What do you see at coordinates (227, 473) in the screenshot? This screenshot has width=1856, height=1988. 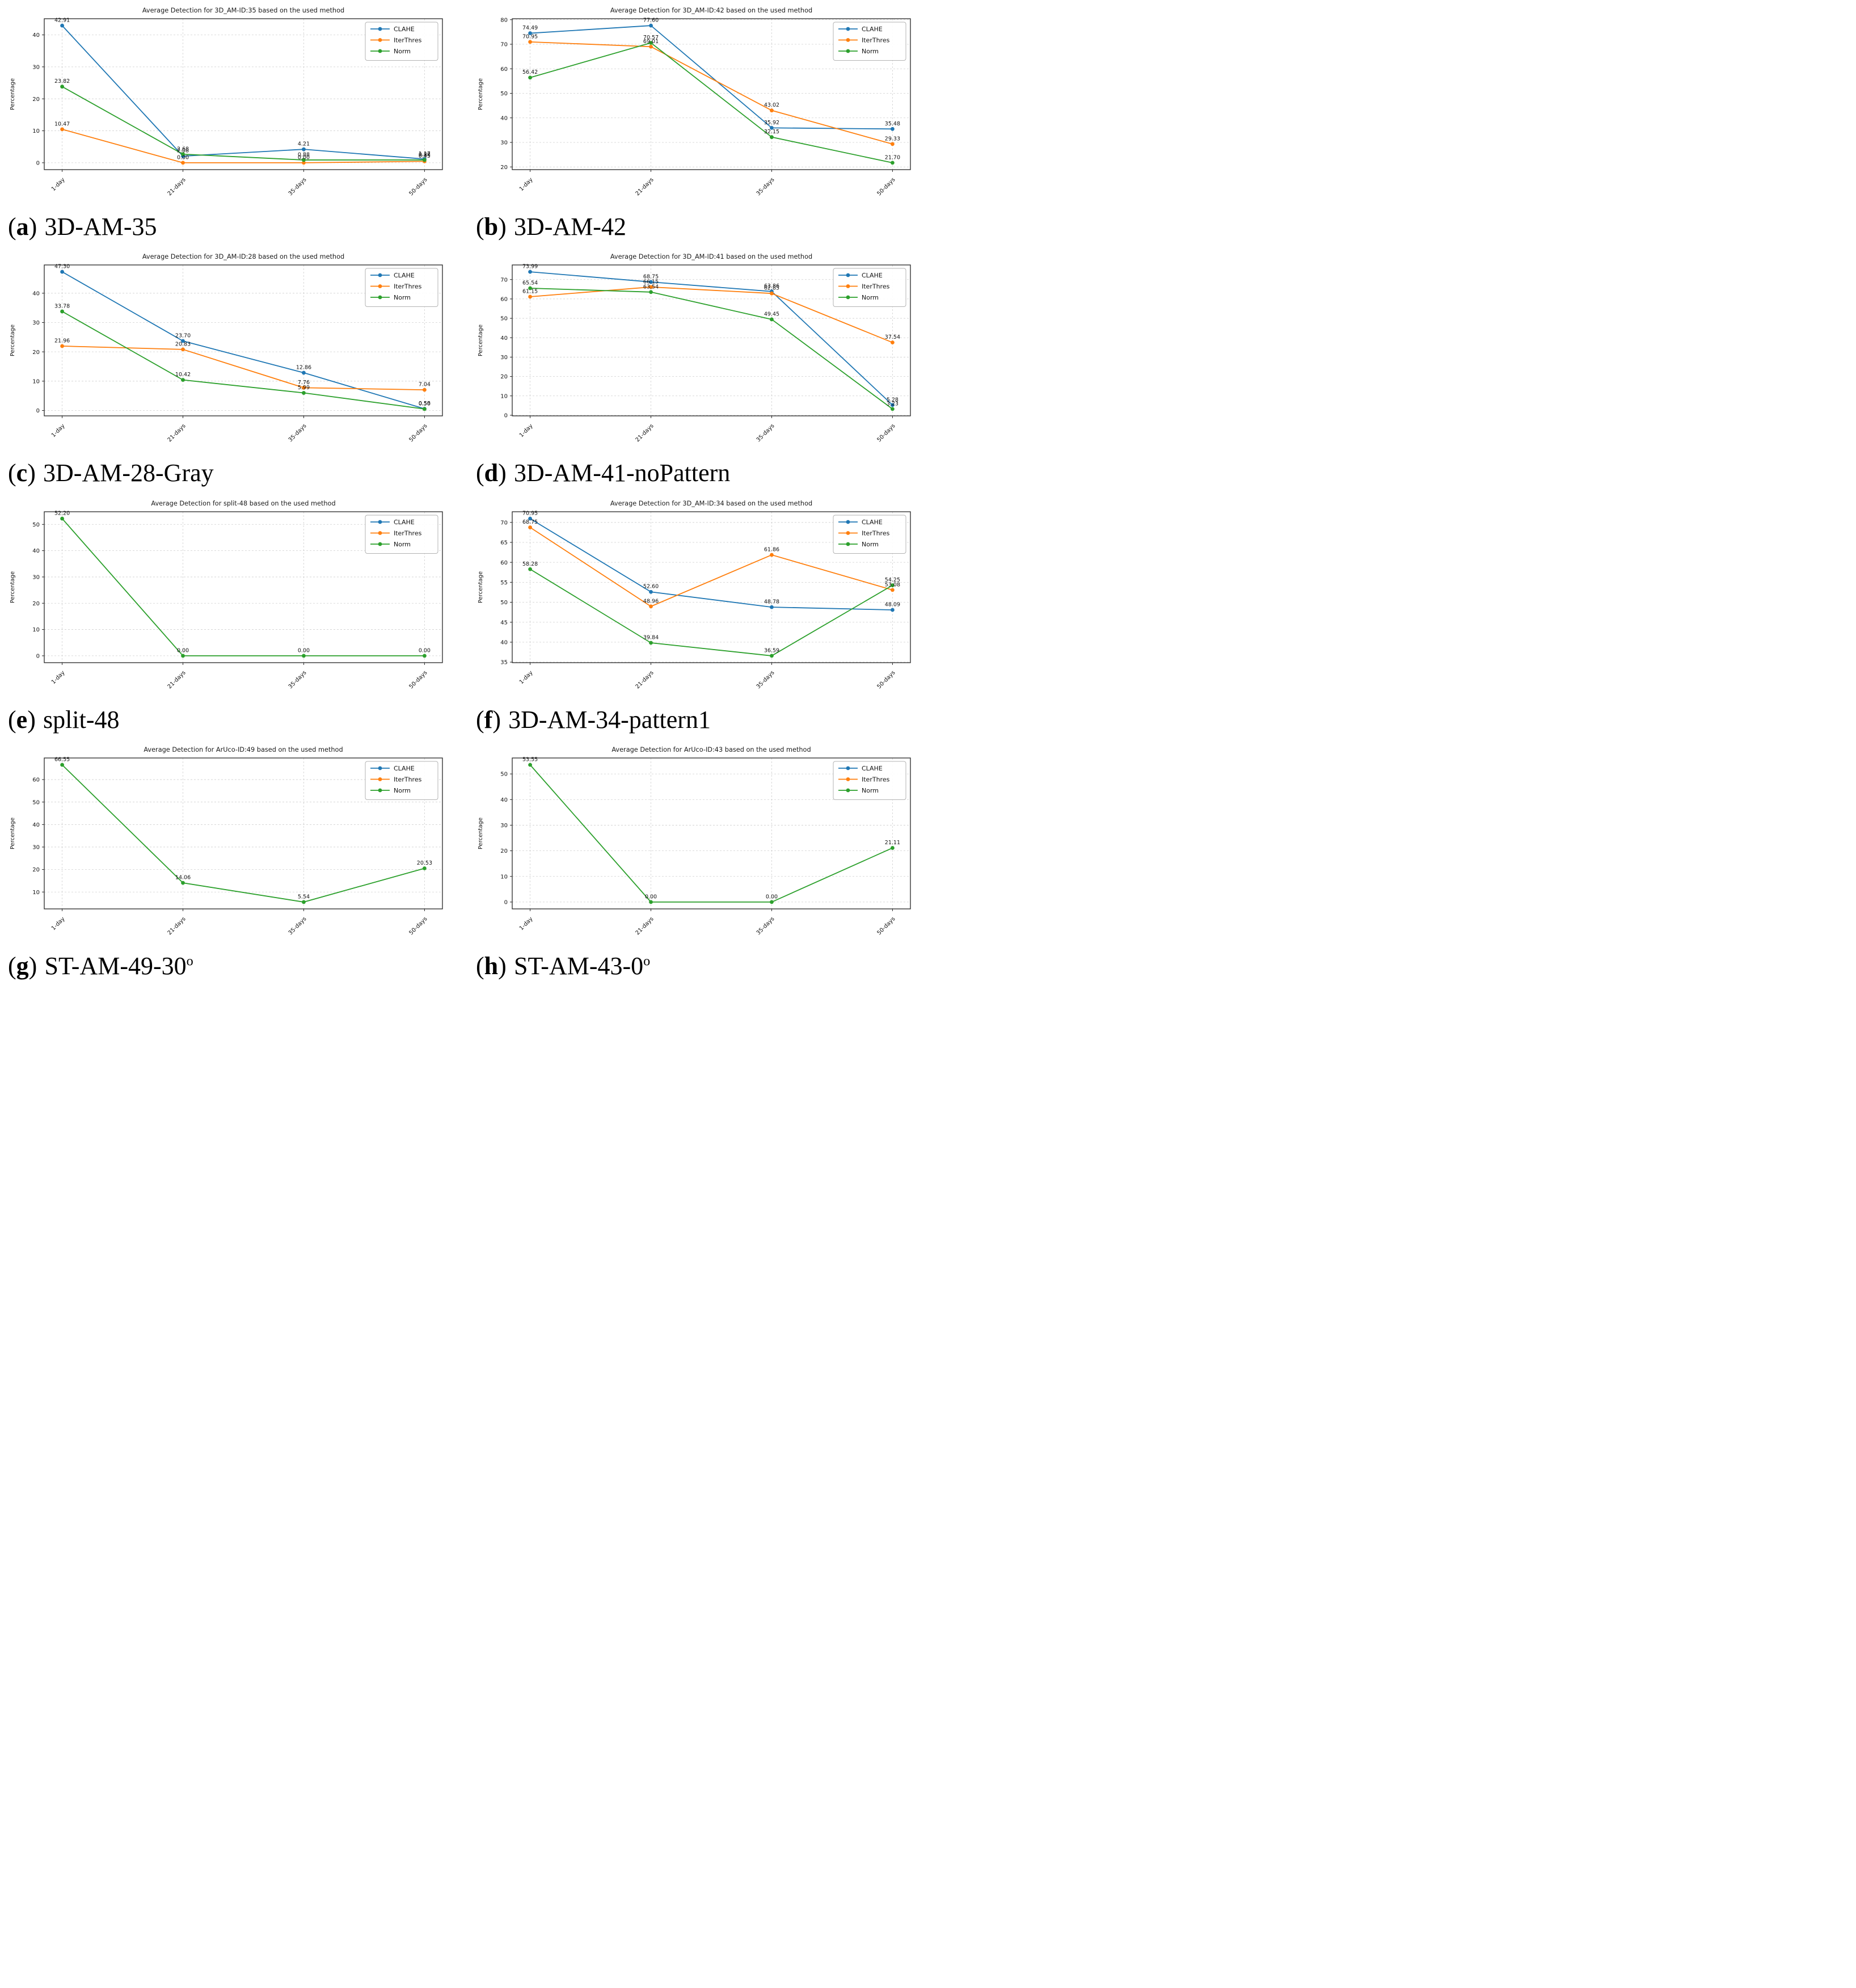 I see `figure-caption-c: (c) 3D-AM-28-Gray` at bounding box center [227, 473].